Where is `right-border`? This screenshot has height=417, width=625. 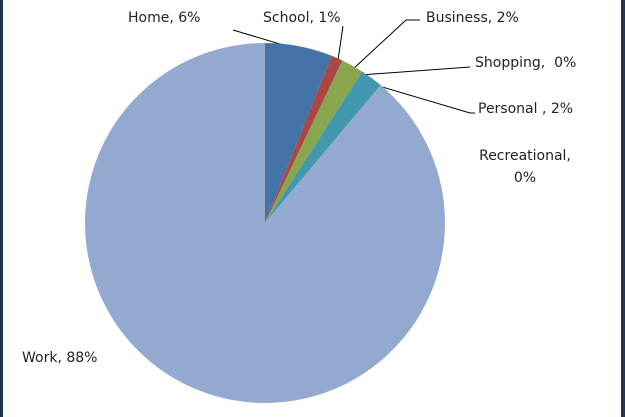
right-border is located at coordinates (623, 208).